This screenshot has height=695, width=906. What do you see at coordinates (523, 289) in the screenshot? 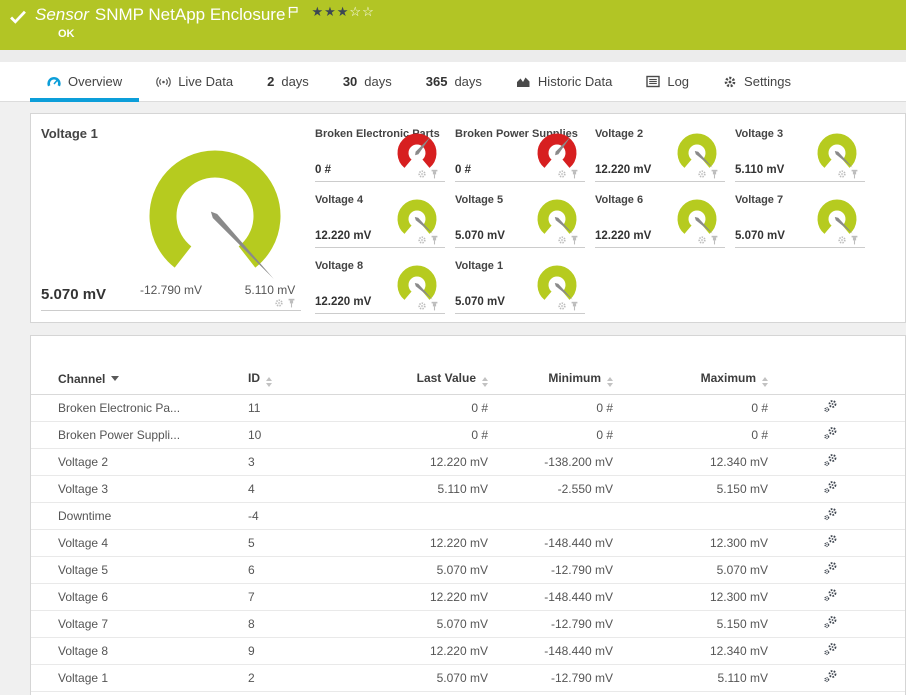
I see `mini-gauge-voltage-1: Voltage 1 5.070 mV` at bounding box center [523, 289].